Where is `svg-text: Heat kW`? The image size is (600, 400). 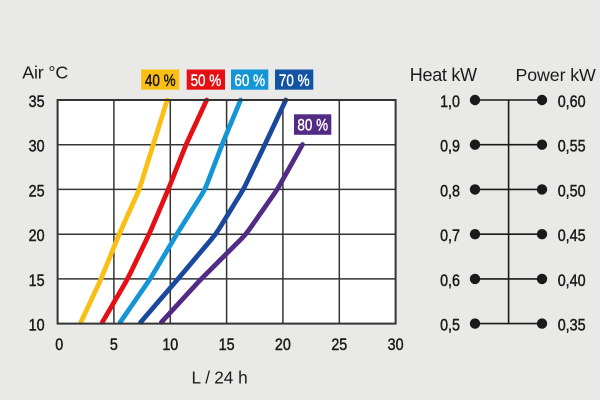
svg-text: Heat kW is located at coordinates (443, 75).